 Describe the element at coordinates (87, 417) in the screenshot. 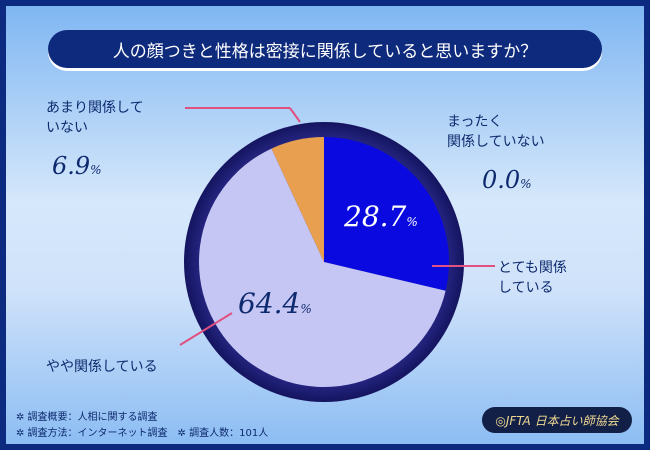

I see `footer-survey-summary: ✲ 調査概要：人相に関する調査` at that location.